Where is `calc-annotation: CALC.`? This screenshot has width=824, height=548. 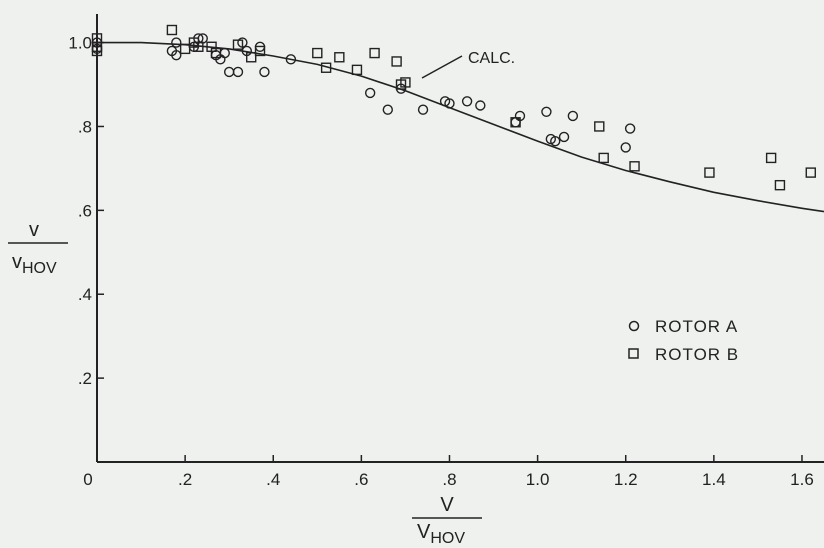 calc-annotation: CALC. is located at coordinates (491, 58).